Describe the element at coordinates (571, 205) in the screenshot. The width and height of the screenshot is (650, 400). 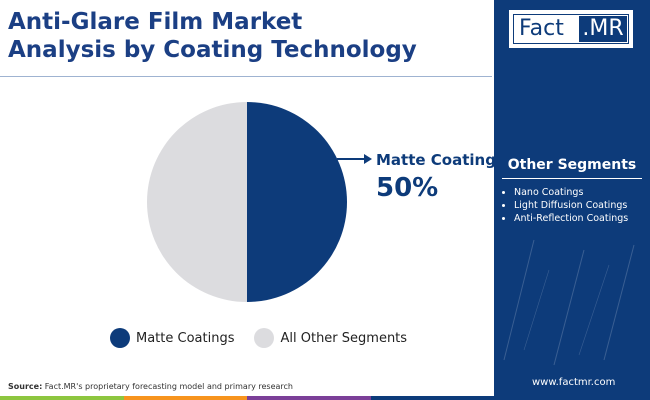
I see `segment-item: Light Diffusion Coatings` at that location.